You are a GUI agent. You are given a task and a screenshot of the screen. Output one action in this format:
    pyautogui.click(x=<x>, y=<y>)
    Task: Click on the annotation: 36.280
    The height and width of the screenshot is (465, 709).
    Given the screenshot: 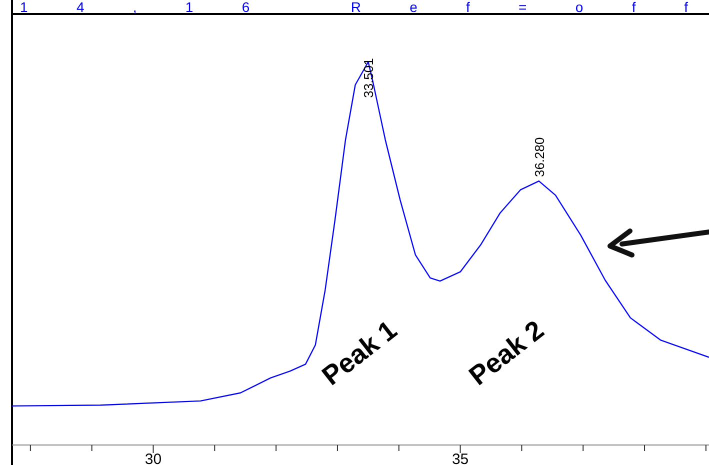 What is the action you would take?
    pyautogui.click(x=539, y=157)
    